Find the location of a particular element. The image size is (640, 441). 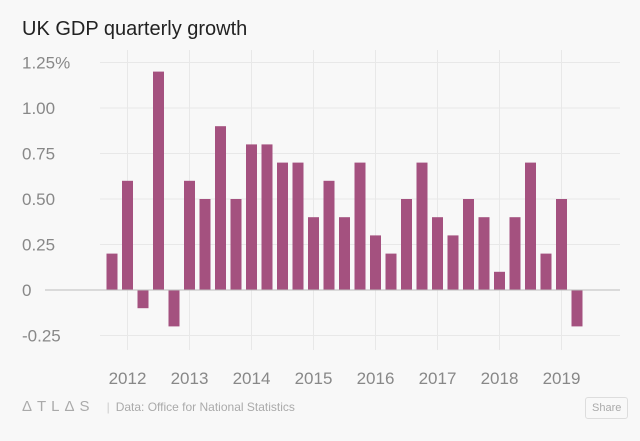

y-tick-label: 1.25% is located at coordinates (46, 63).